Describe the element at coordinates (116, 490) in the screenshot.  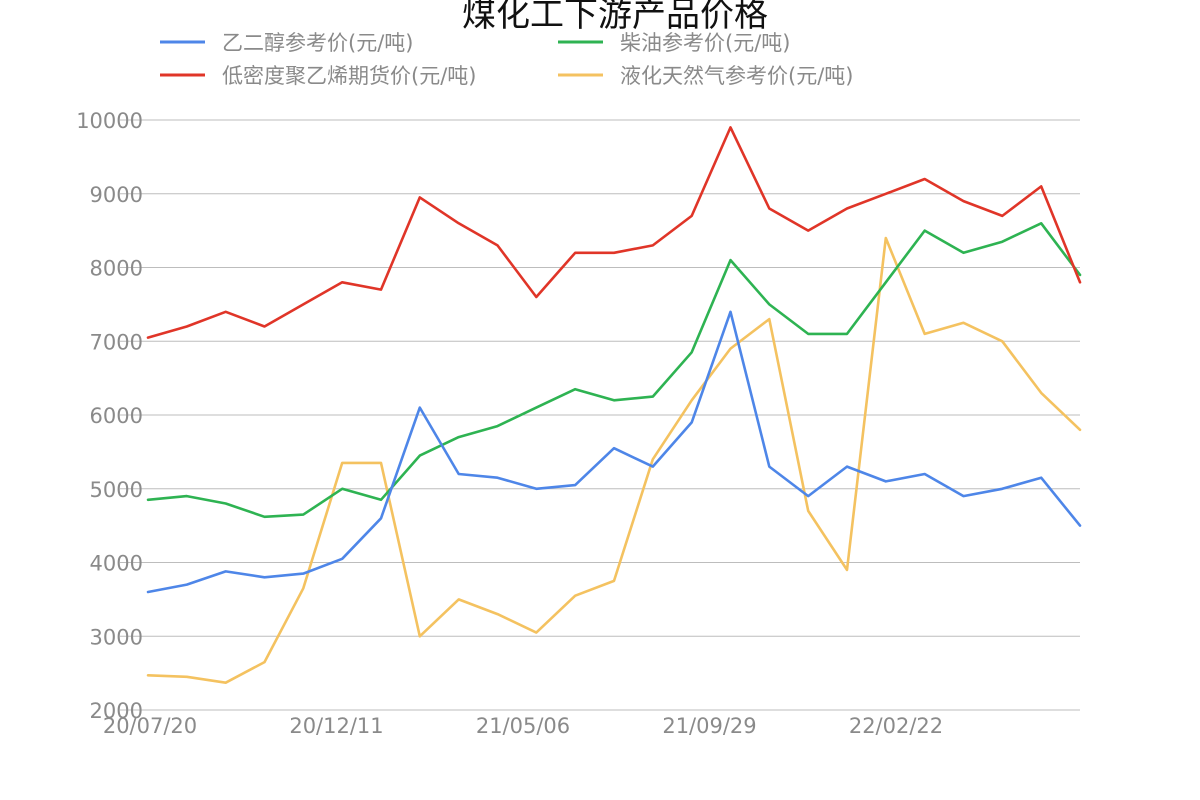
I see `y-tick-label: 5000` at that location.